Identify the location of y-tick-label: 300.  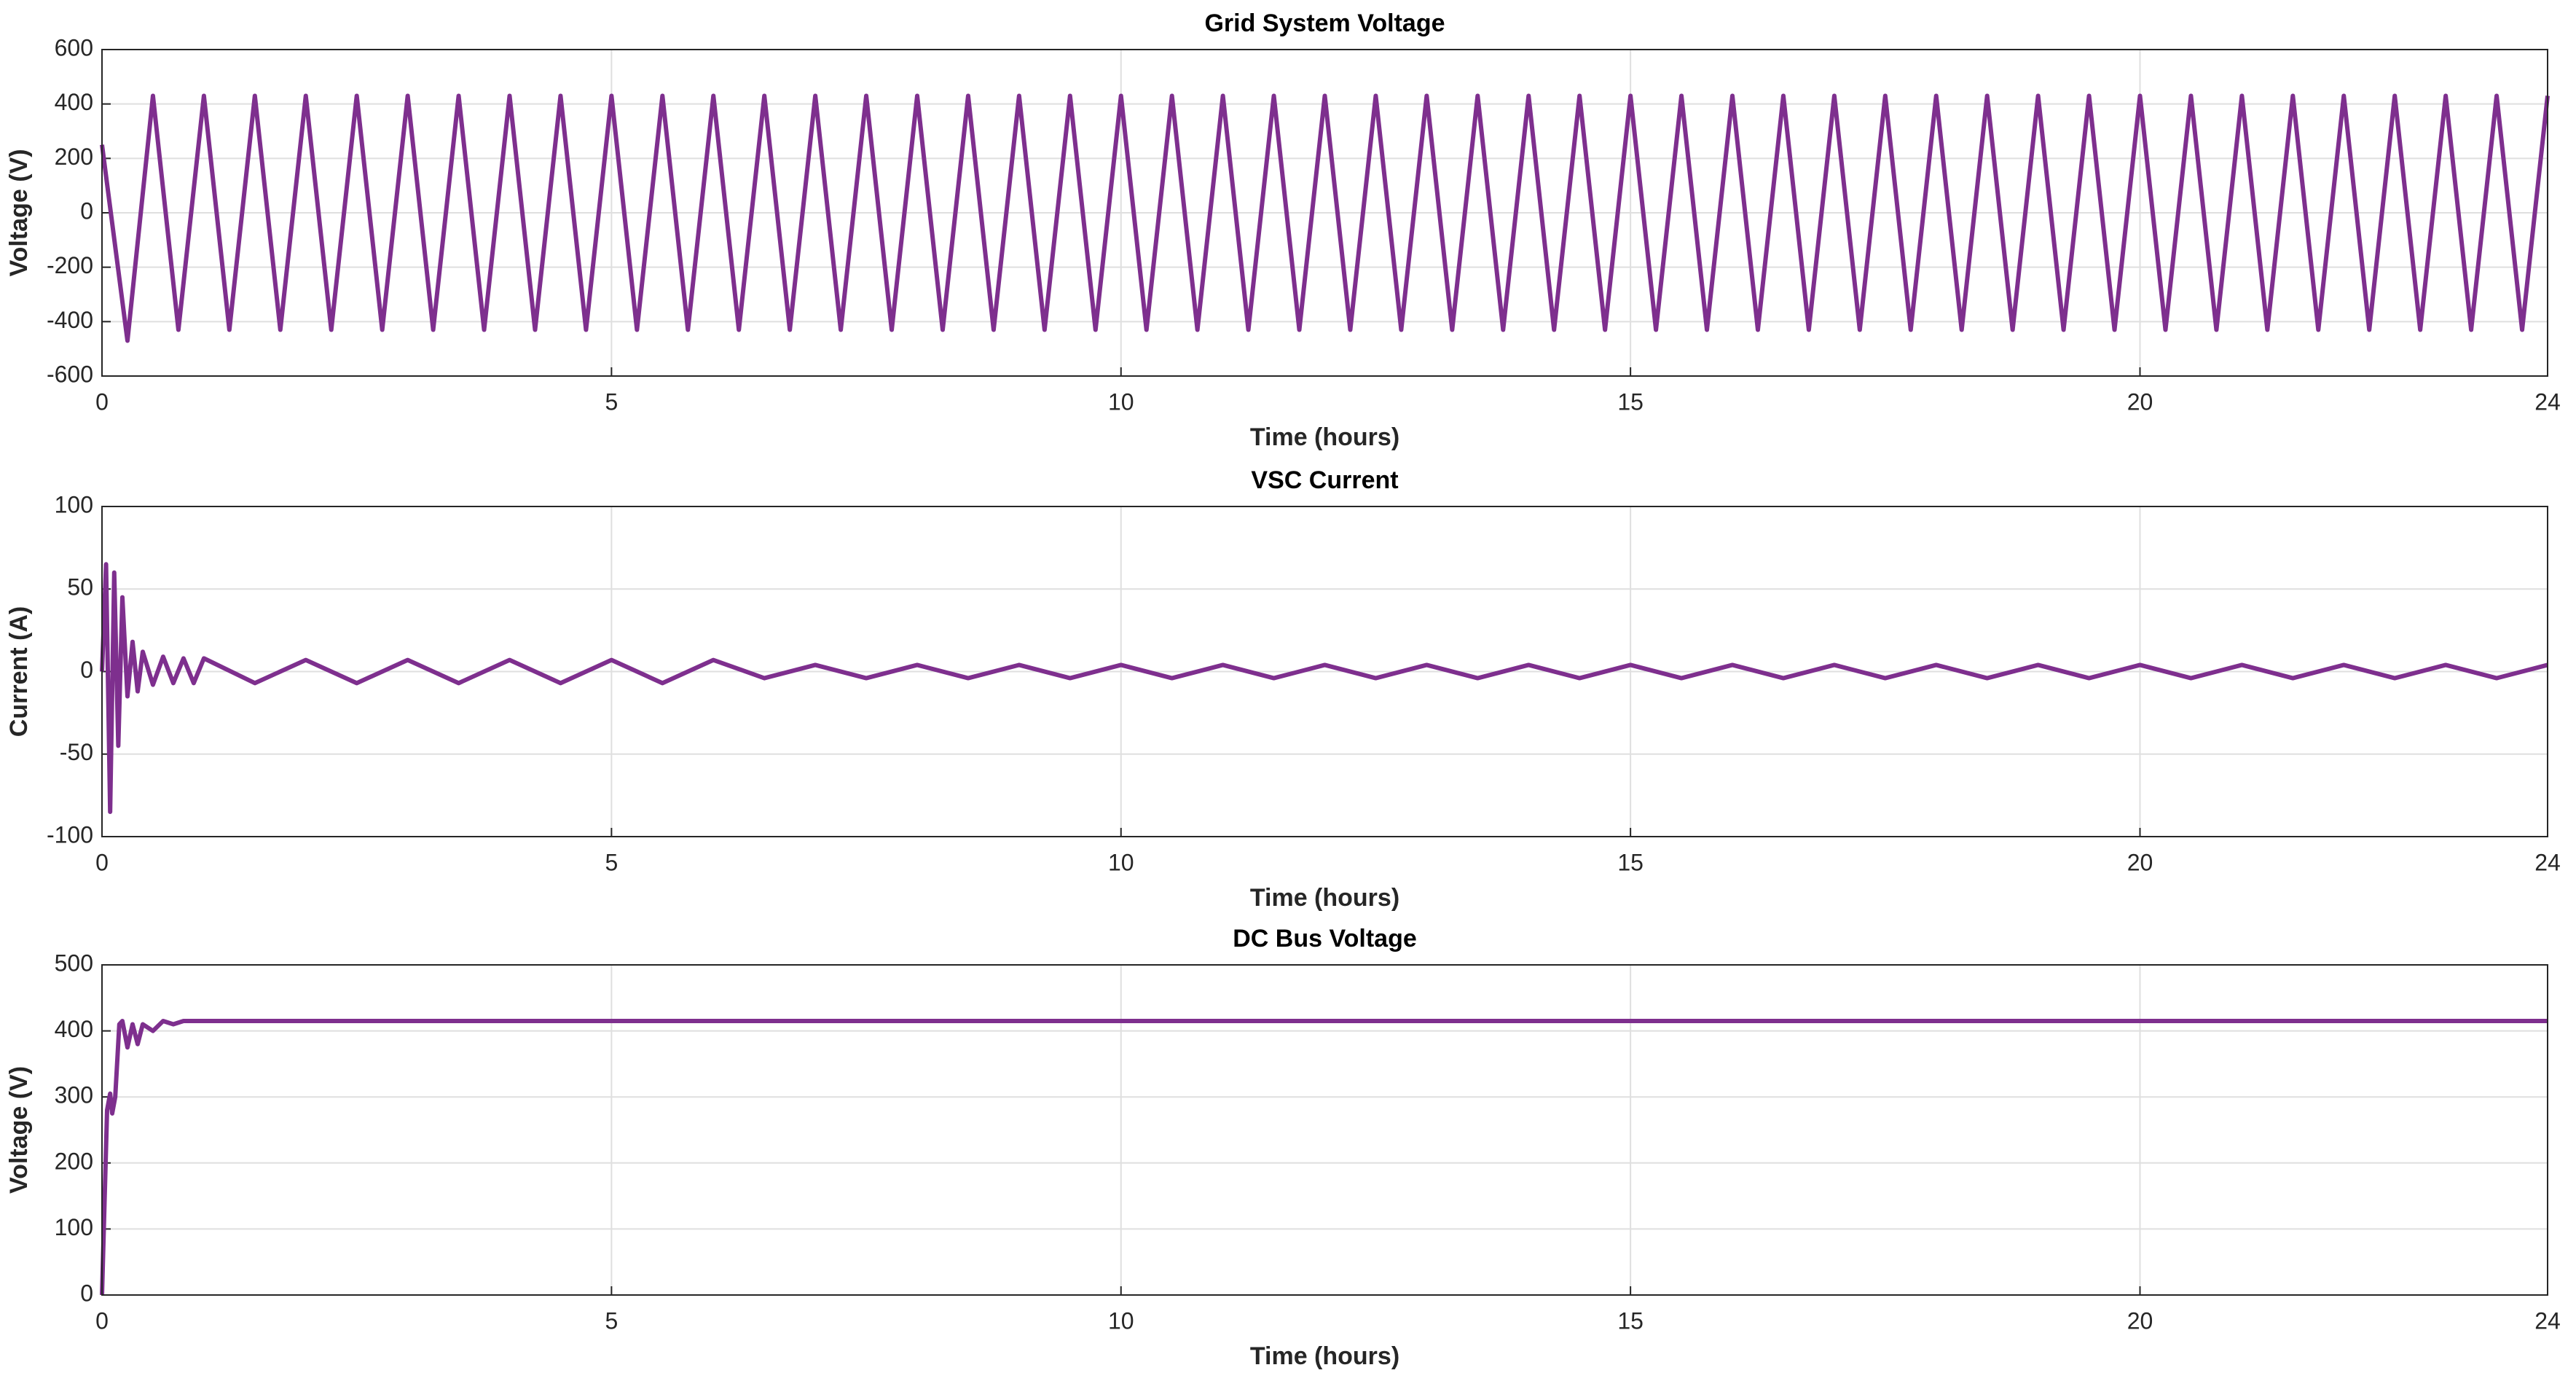
(74, 1095).